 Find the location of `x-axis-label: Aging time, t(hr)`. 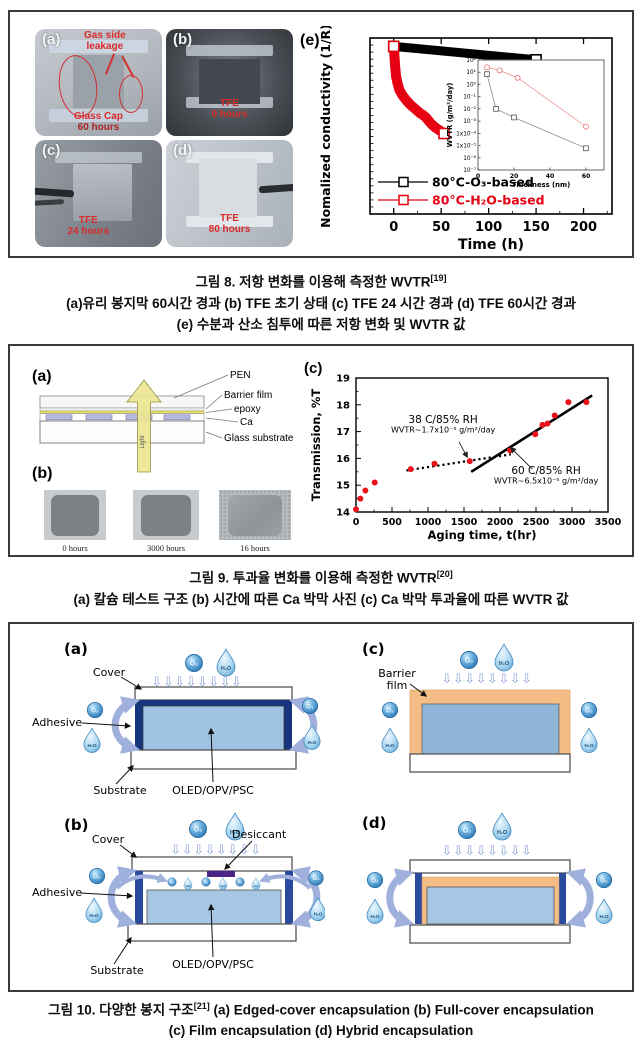

x-axis-label: Aging time, t(hr) is located at coordinates (482, 535).